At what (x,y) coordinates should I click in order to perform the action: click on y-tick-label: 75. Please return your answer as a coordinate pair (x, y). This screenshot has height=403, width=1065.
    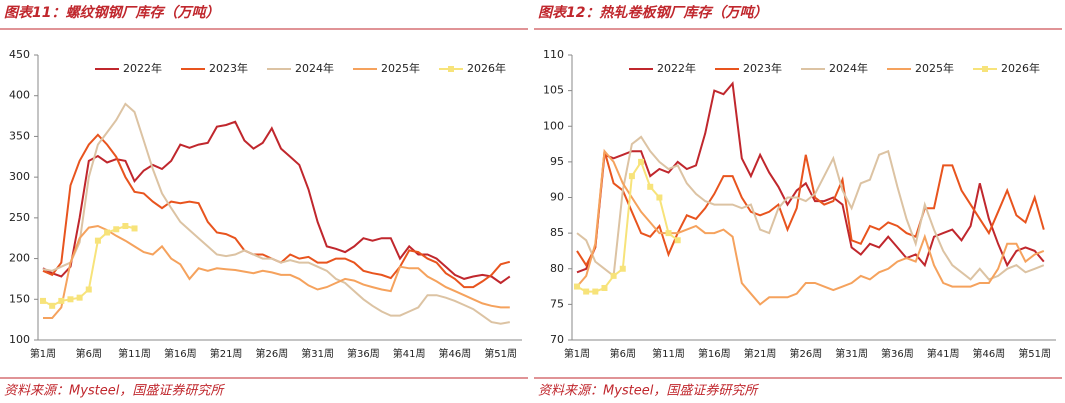
    Looking at the image, I should click on (557, 303).